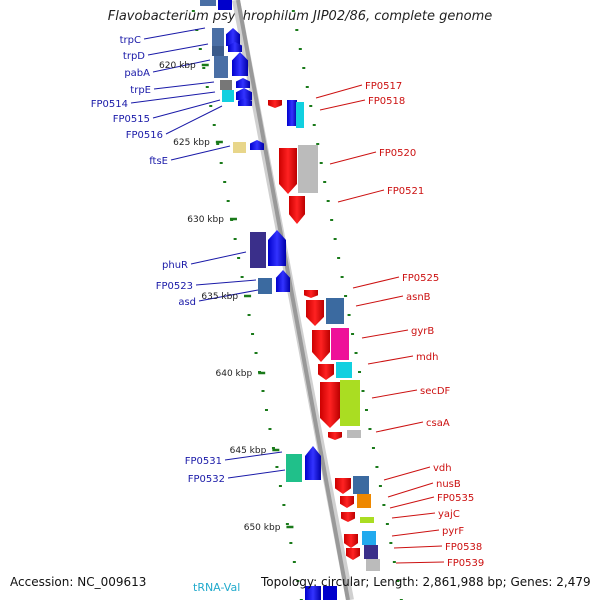 The width and height of the screenshot is (600, 600). What do you see at coordinates (265, 286) in the screenshot?
I see `gene-FP0523-block` at bounding box center [265, 286].